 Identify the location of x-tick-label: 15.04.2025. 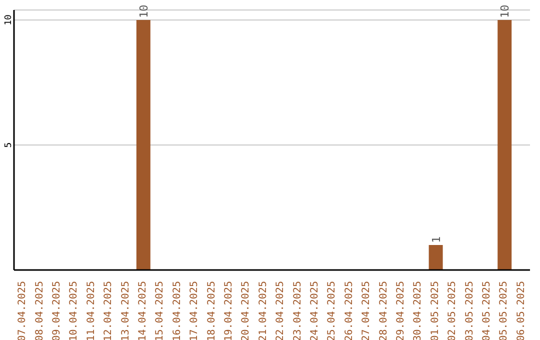
(160, 310).